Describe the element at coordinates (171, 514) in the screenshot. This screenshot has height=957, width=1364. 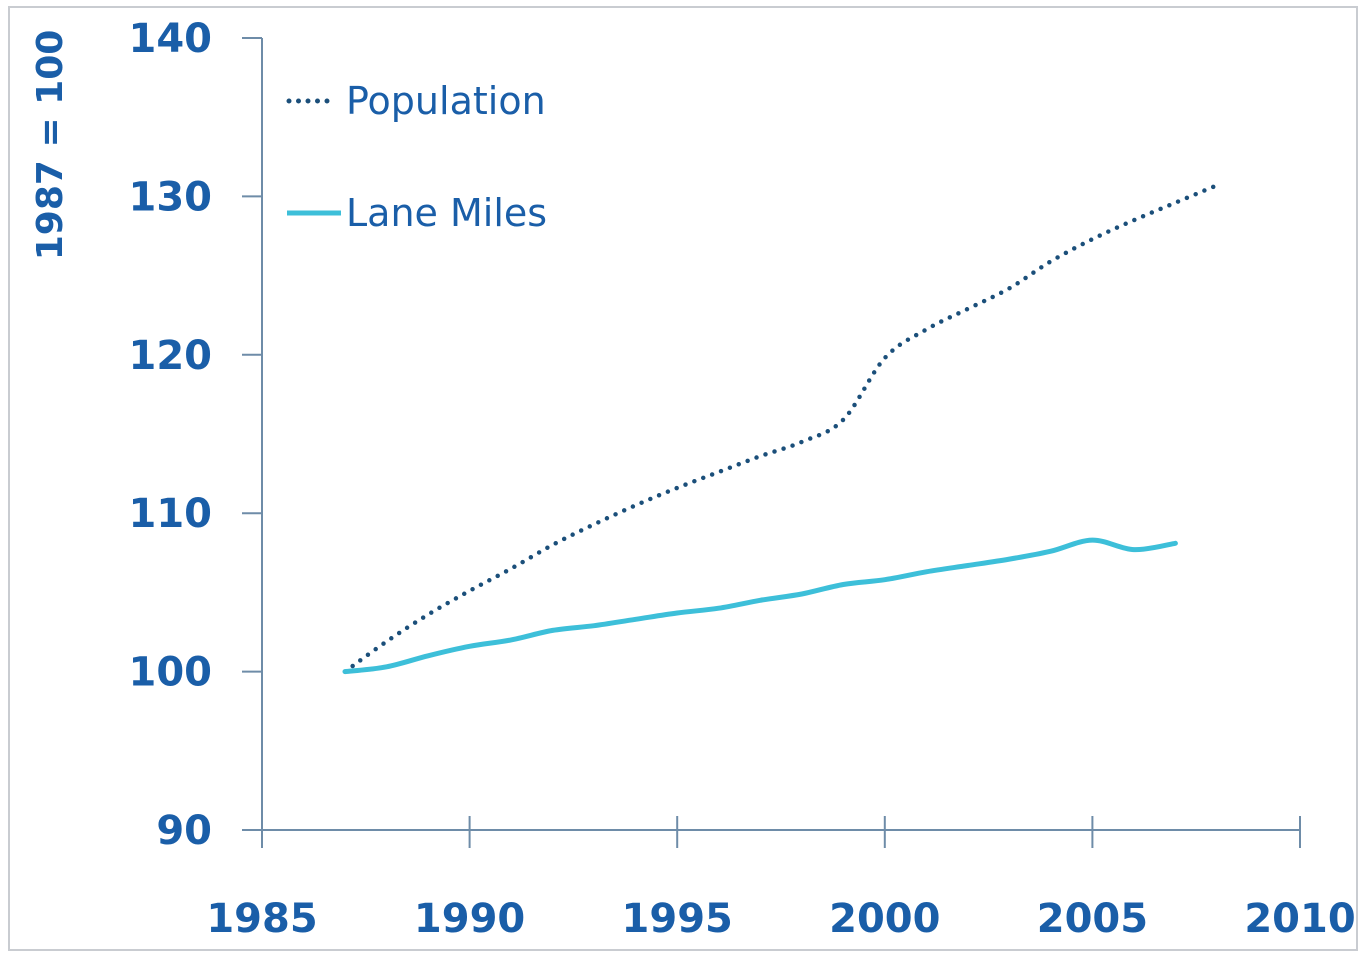
I see `y-tick-label: 110` at that location.